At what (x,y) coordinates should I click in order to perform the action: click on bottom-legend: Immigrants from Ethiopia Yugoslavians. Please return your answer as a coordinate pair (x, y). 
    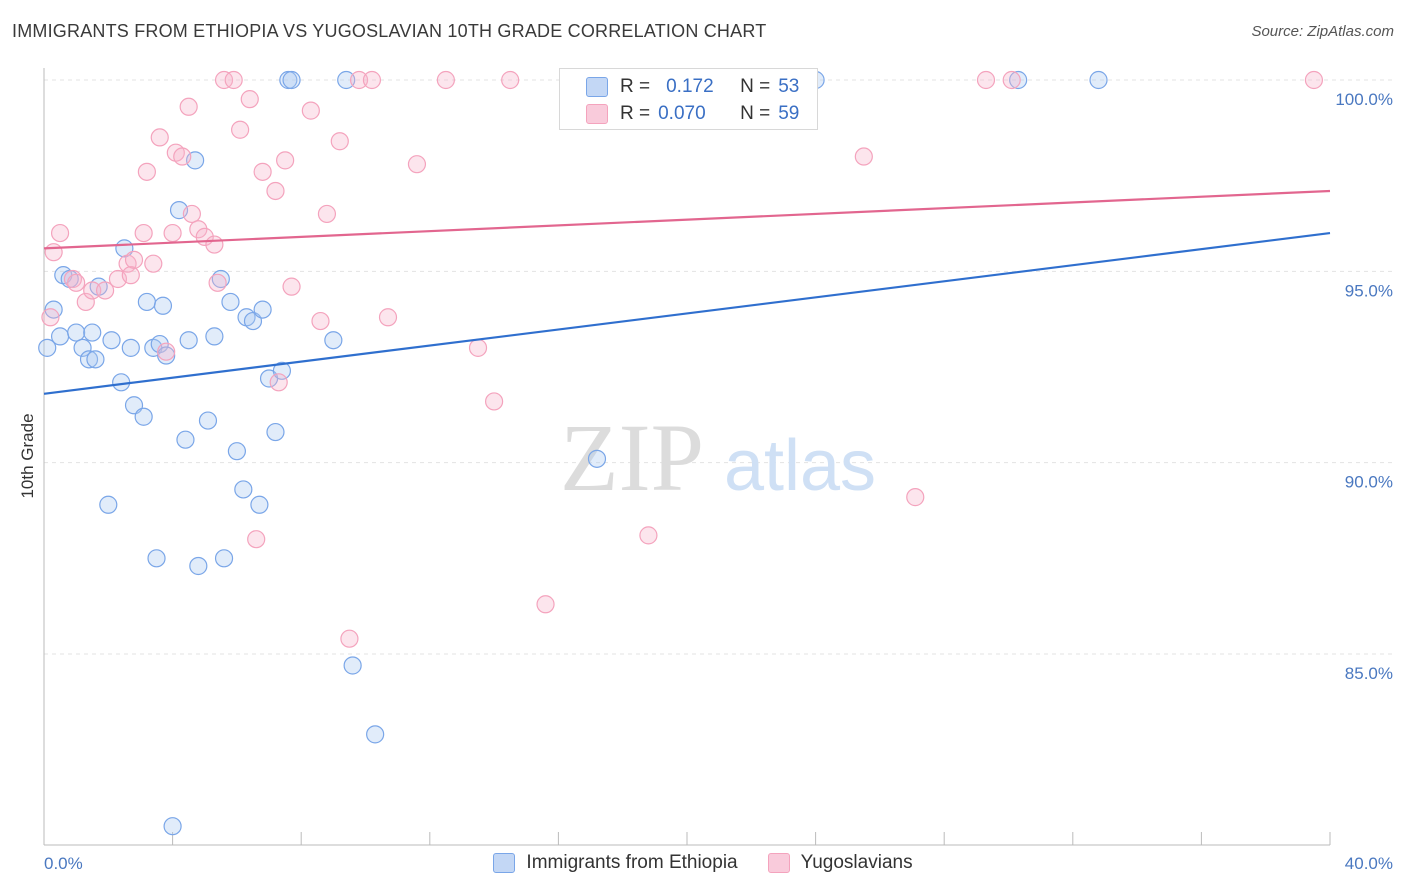
    Looking at the image, I should click on (703, 863).